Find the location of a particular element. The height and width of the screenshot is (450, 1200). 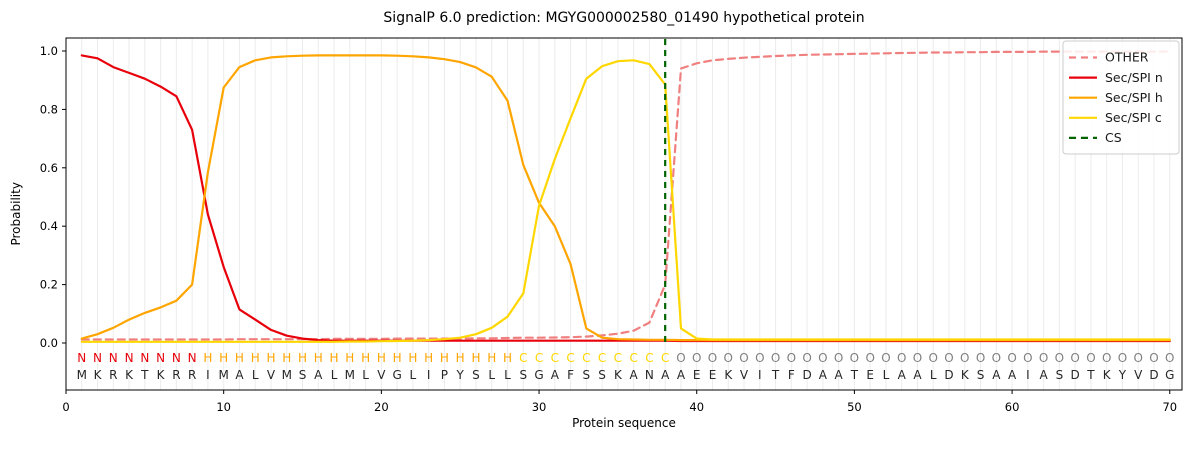

legend-item-other: OTHER is located at coordinates (1109, 57).